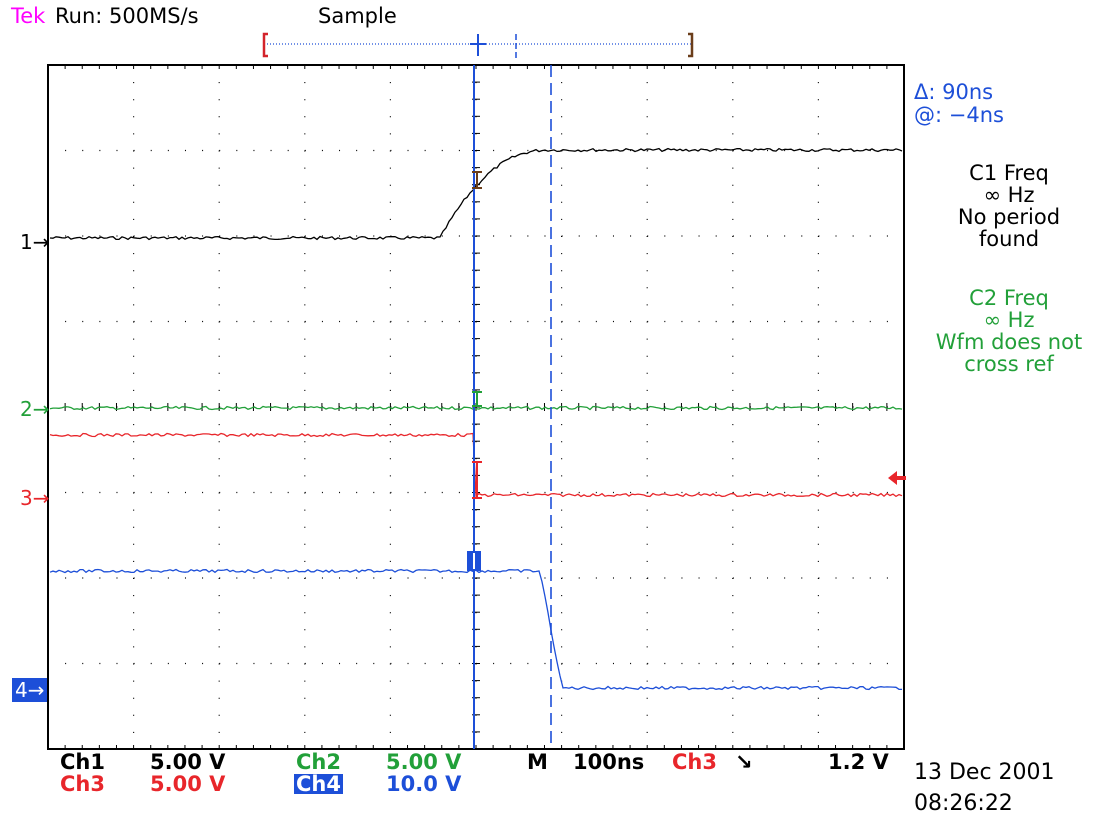  I want to click on ch3-ground-marker: 3→, so click(35, 498).